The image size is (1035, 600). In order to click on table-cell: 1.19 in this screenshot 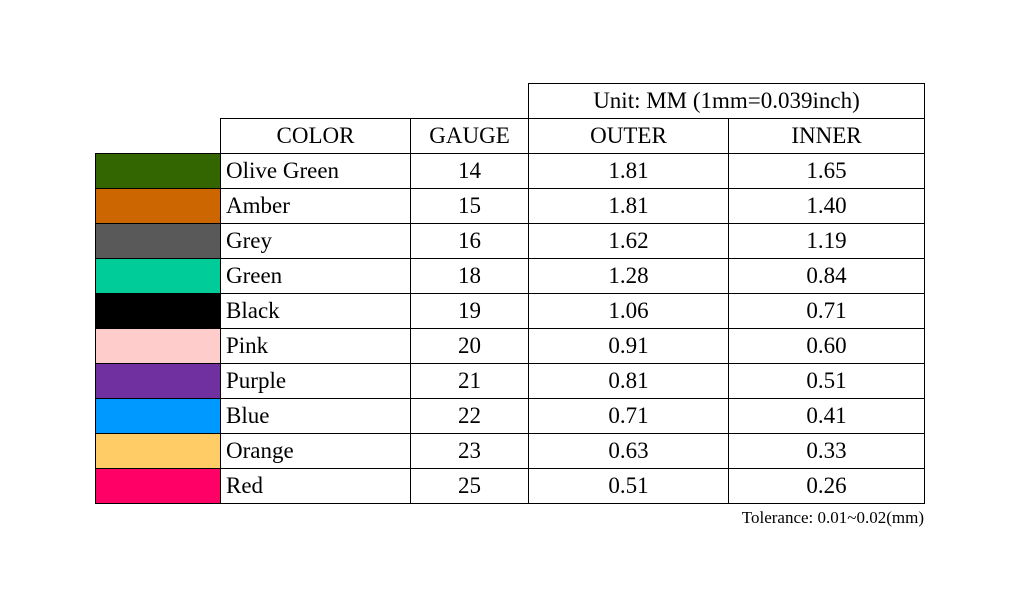, I will do `click(826, 241)`.